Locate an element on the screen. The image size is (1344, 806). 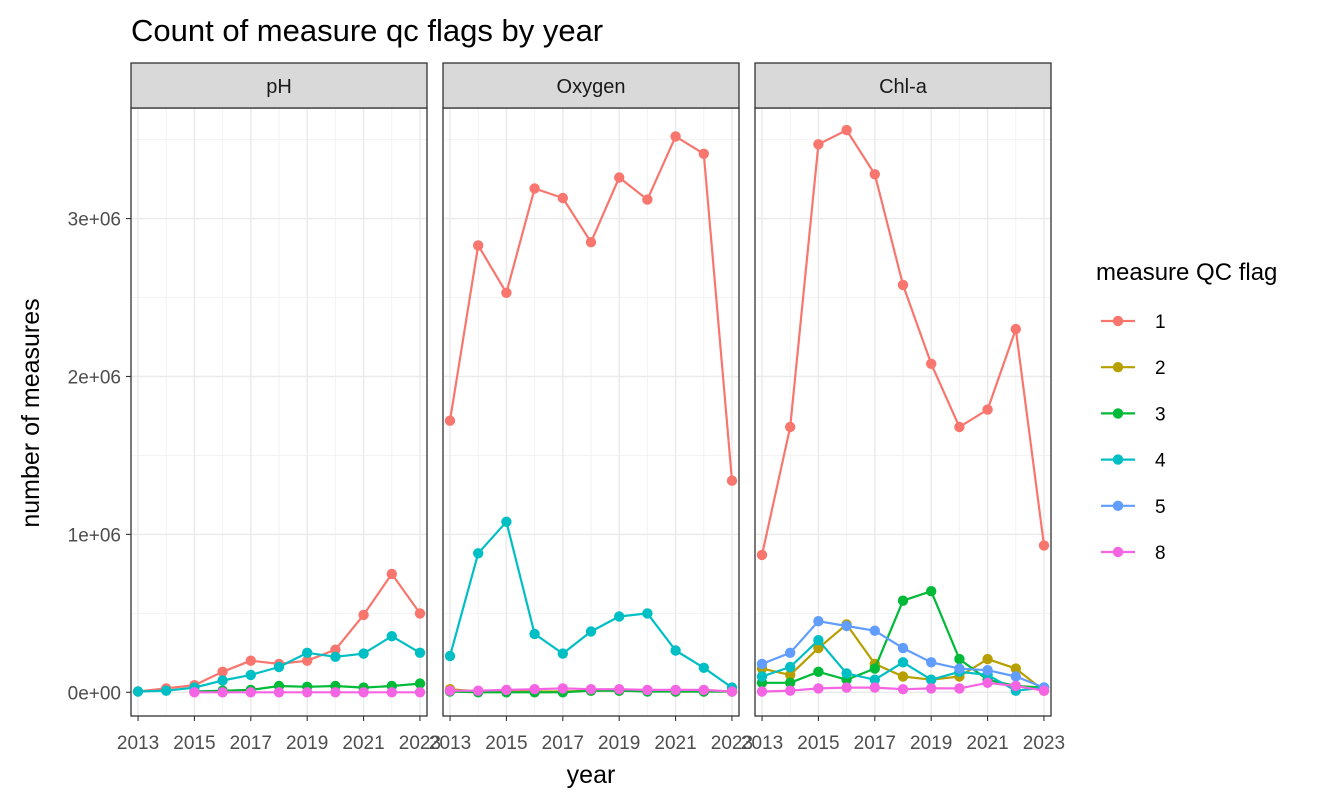
chart-title: Count of measure qc flags by year is located at coordinates (367, 30).